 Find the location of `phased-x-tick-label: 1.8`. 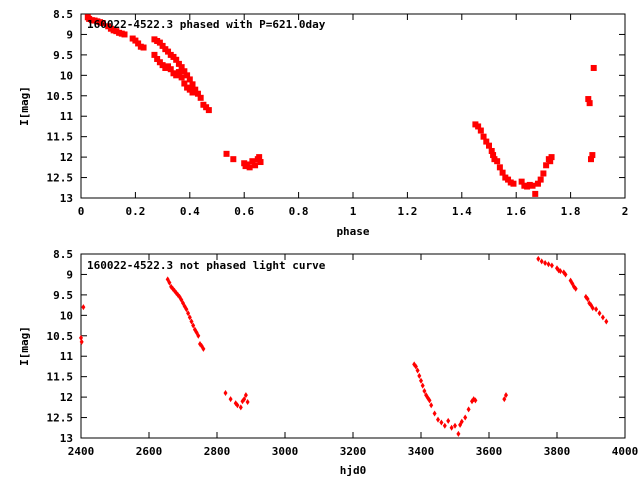

phased-x-tick-label: 1.8 is located at coordinates (571, 211).